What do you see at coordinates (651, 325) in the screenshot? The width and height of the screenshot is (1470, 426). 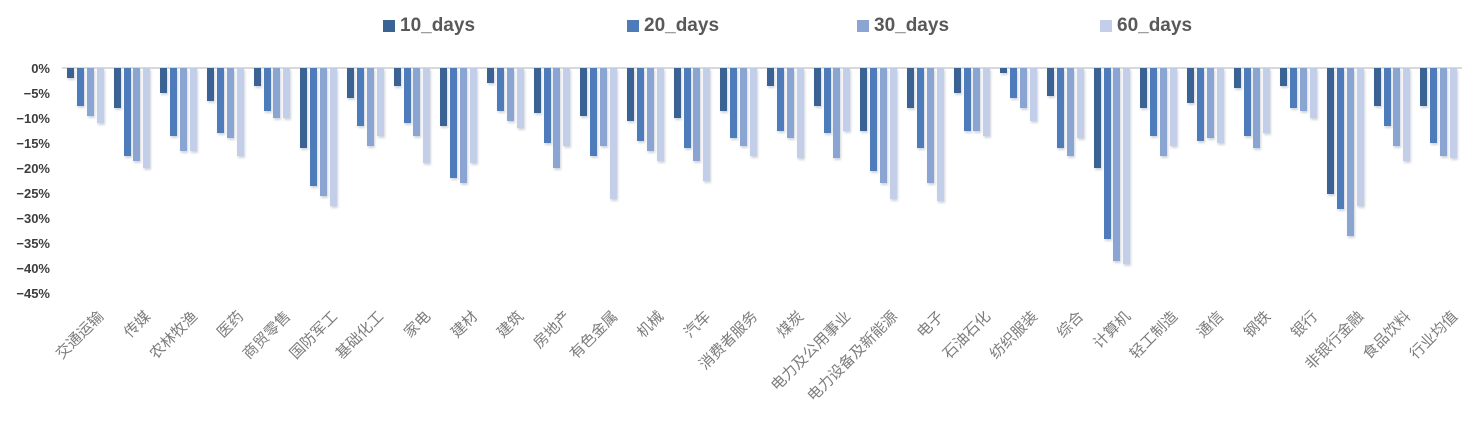 I see `x-axis-label: 机械` at bounding box center [651, 325].